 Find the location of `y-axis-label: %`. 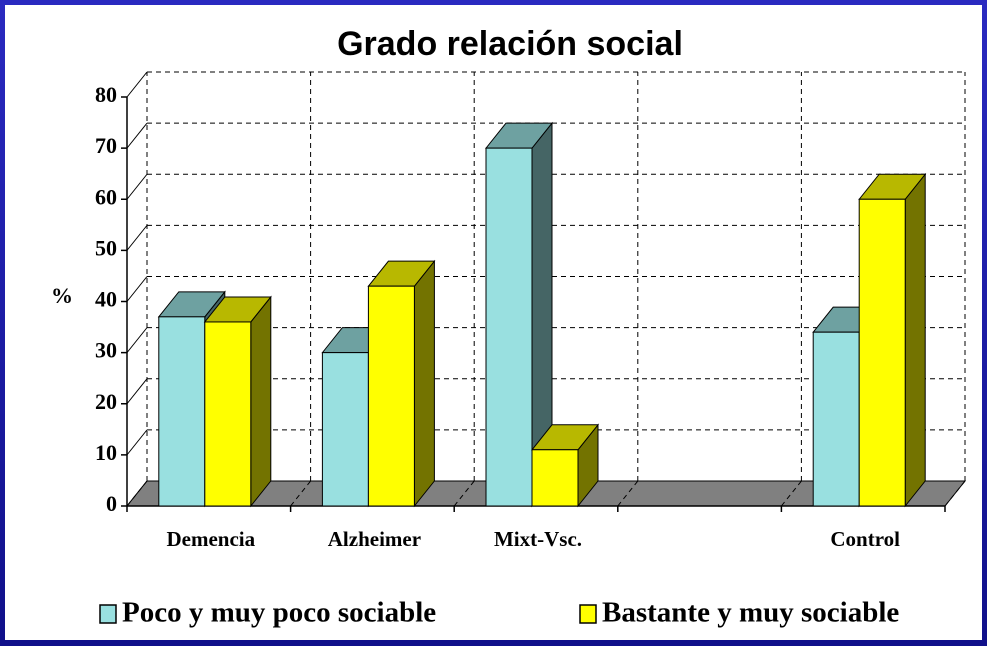

y-axis-label: % is located at coordinates (62, 295).